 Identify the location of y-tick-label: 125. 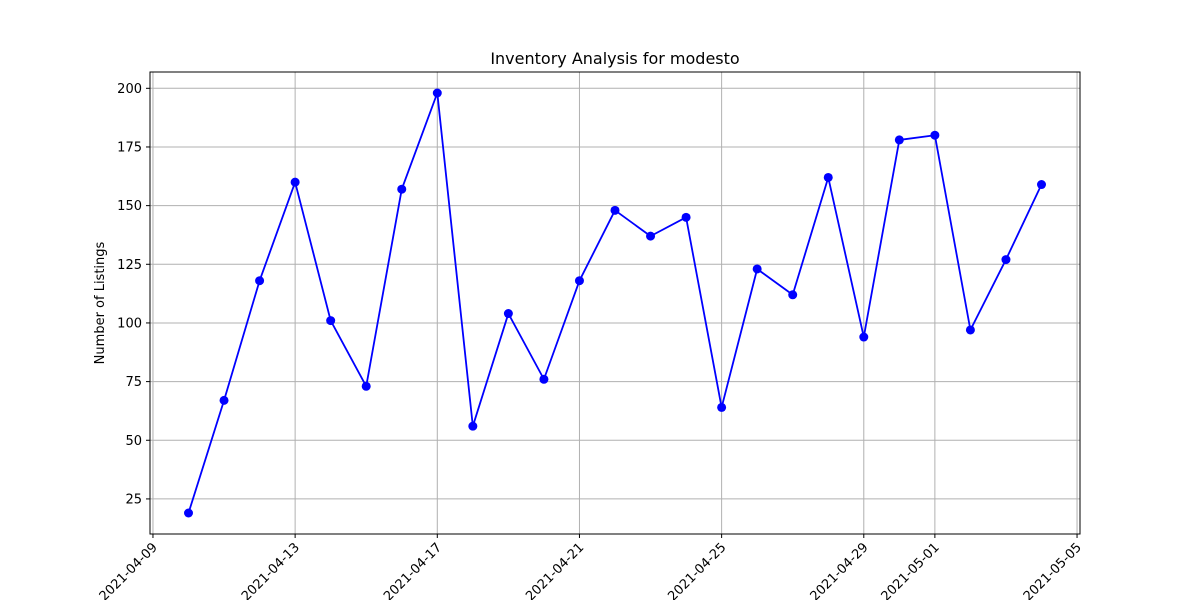
(129, 265).